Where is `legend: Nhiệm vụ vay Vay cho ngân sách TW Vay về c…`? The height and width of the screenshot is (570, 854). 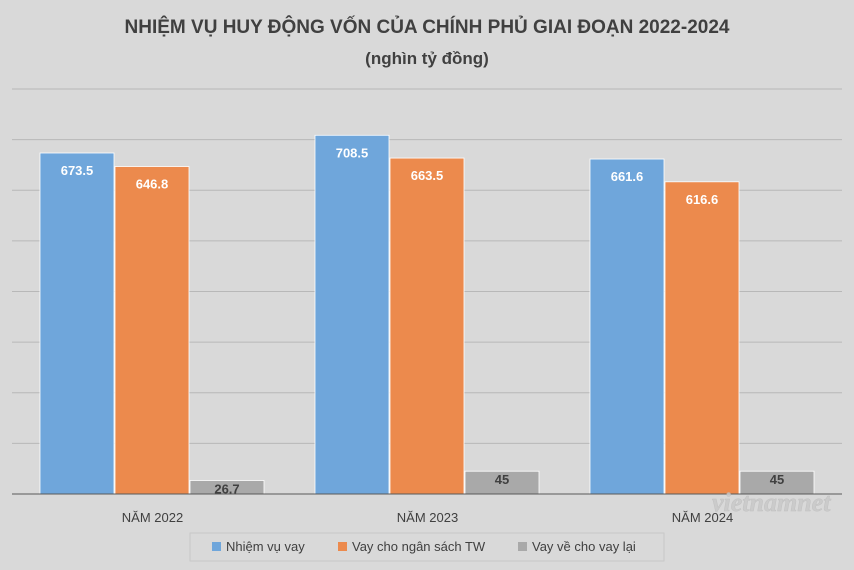 legend: Nhiệm vụ vay Vay cho ngân sách TW Vay về c… is located at coordinates (424, 546).